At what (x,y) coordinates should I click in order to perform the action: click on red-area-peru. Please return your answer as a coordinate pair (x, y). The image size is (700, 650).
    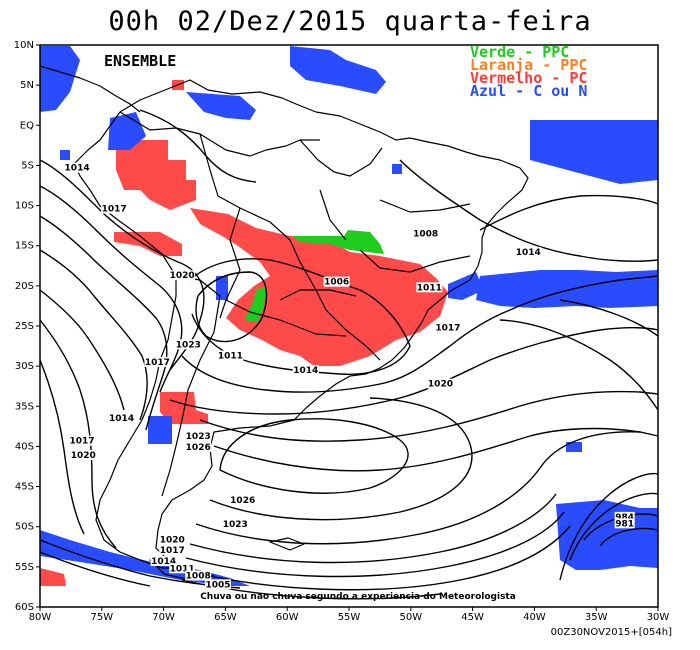
    Looking at the image, I should click on (148, 244).